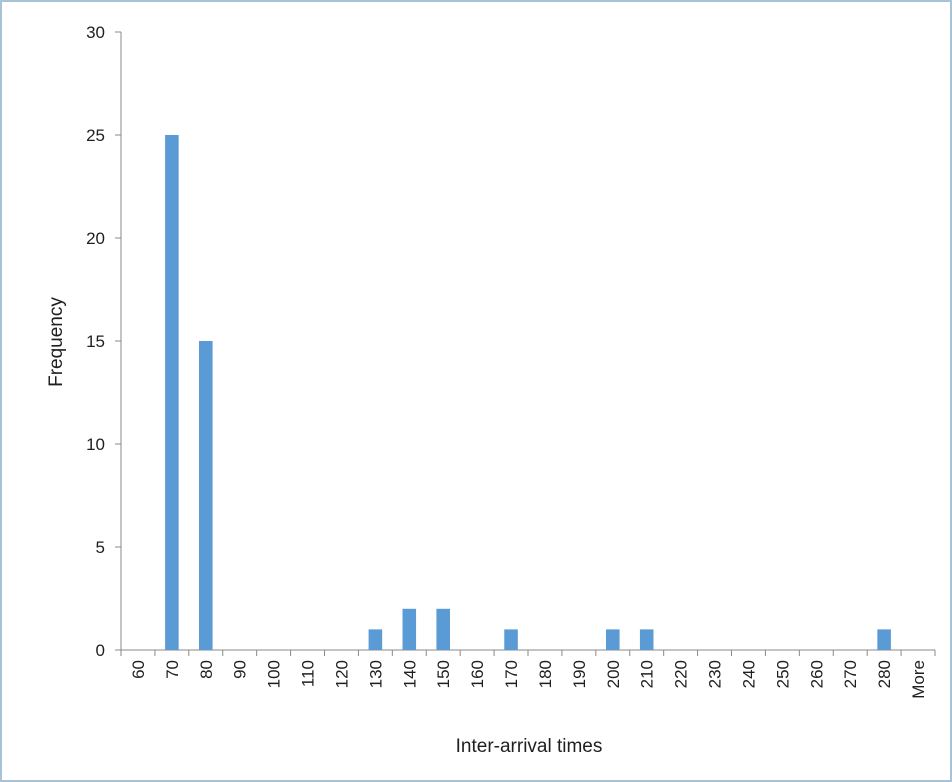  I want to click on x-tick-label: 230, so click(715, 674).